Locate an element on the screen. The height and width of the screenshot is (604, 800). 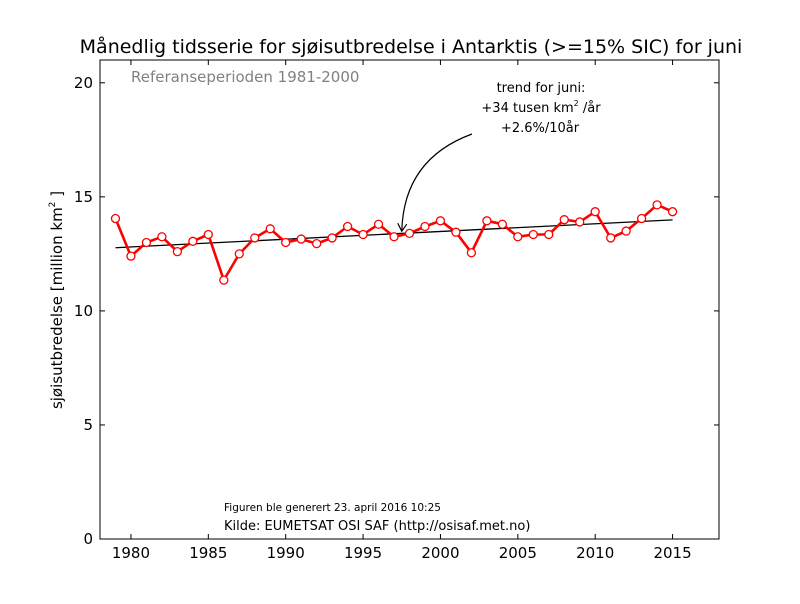
data-series-group is located at coordinates (394, 242).